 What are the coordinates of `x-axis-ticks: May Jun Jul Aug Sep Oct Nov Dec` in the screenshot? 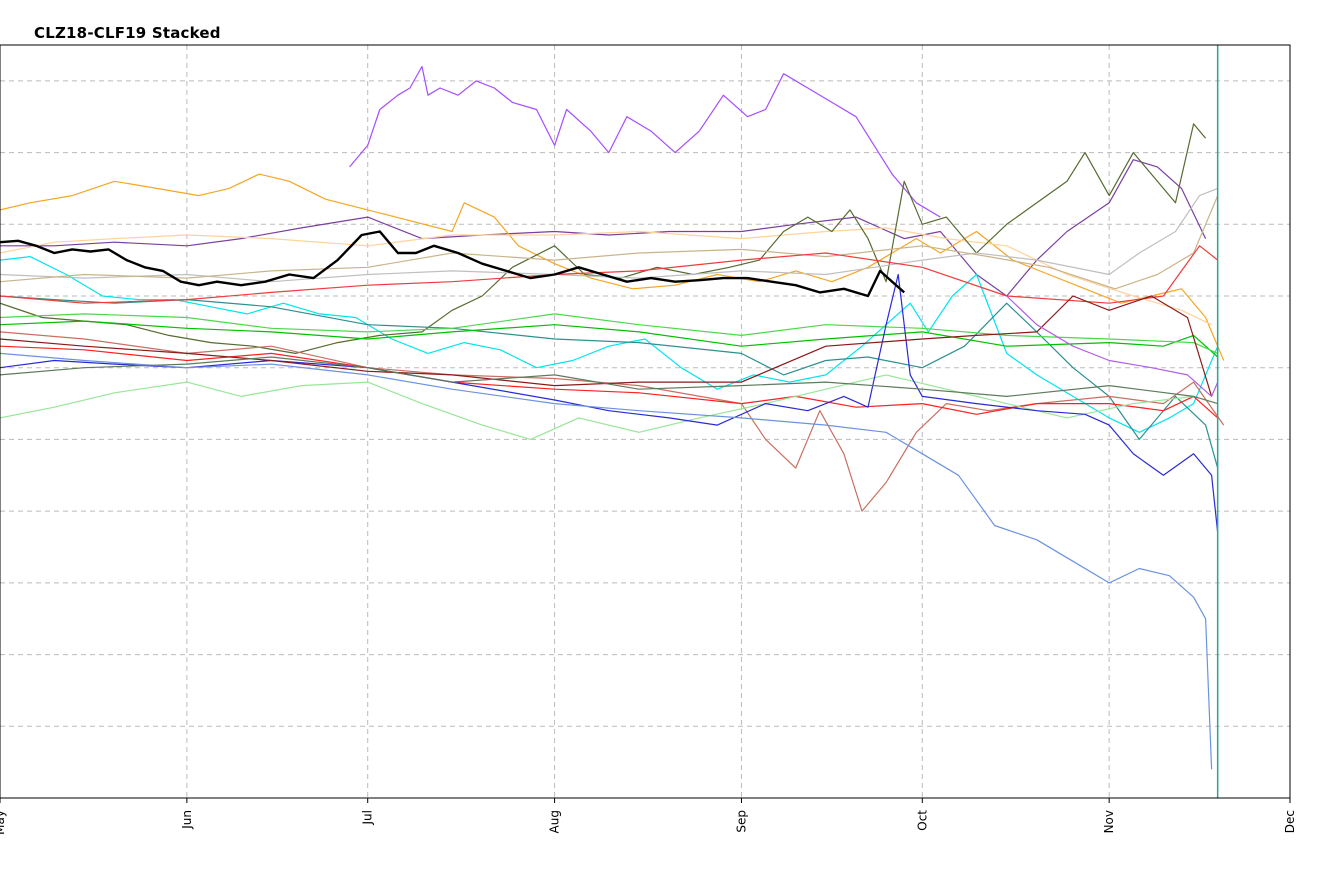 It's located at (648, 816).